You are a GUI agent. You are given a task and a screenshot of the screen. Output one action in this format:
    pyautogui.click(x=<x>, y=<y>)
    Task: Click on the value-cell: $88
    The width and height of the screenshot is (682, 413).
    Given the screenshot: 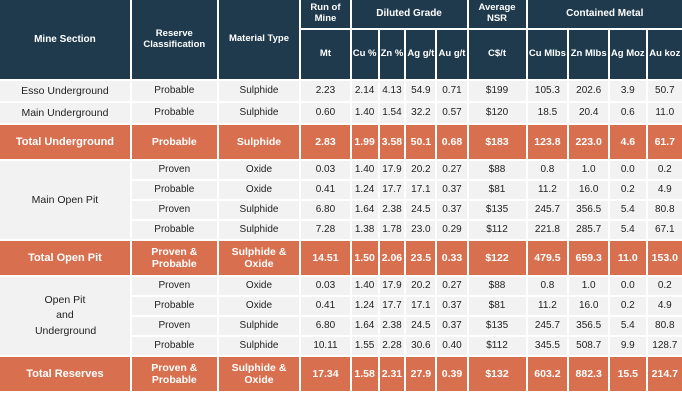 What is the action you would take?
    pyautogui.click(x=498, y=171)
    